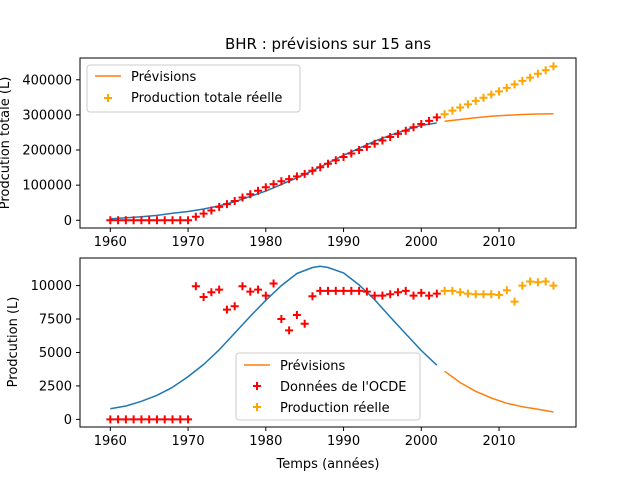 This screenshot has width=640, height=480. What do you see at coordinates (499, 117) in the screenshot?
I see `top-forecast-line` at bounding box center [499, 117].